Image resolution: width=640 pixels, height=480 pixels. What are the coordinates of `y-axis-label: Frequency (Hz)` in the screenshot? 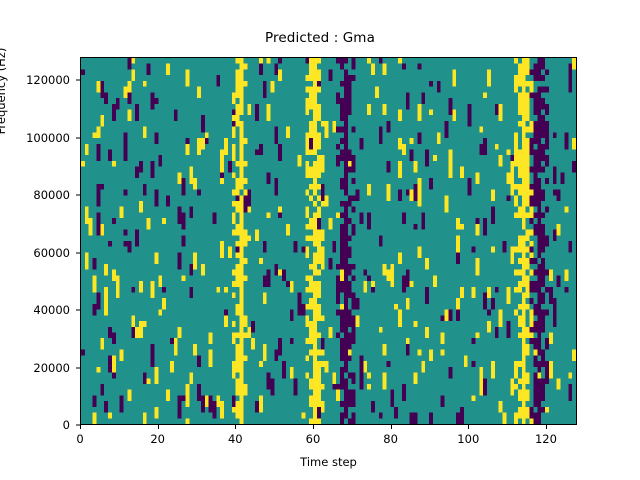 It's located at (4, 91).